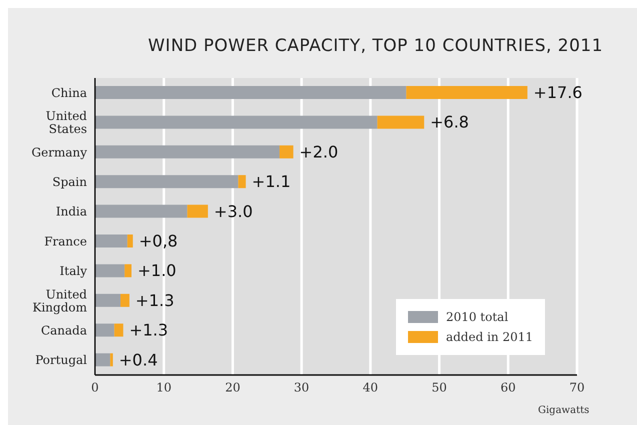  What do you see at coordinates (233, 211) in the screenshot?
I see `data-label: +3.0` at bounding box center [233, 211].